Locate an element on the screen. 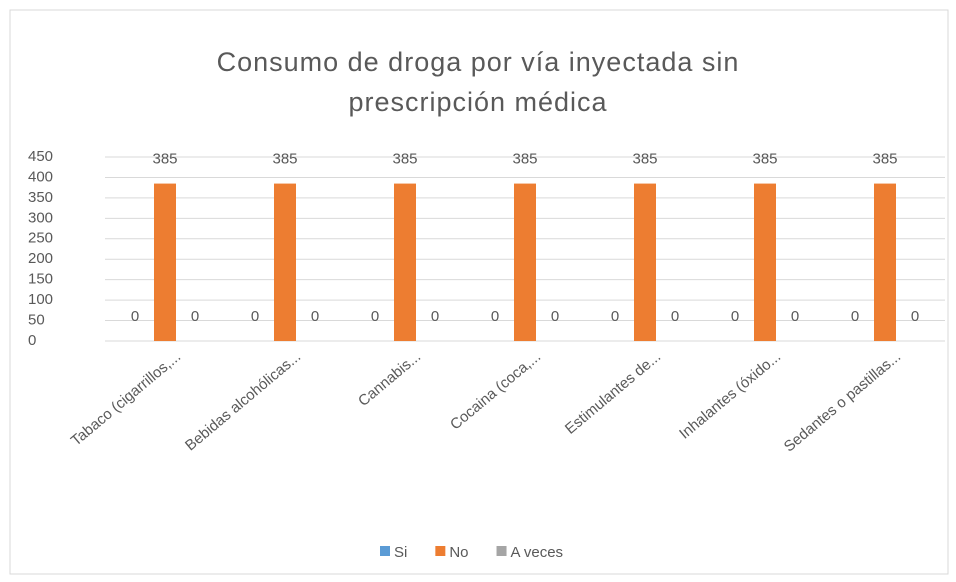  legend-label: A veces is located at coordinates (537, 552).